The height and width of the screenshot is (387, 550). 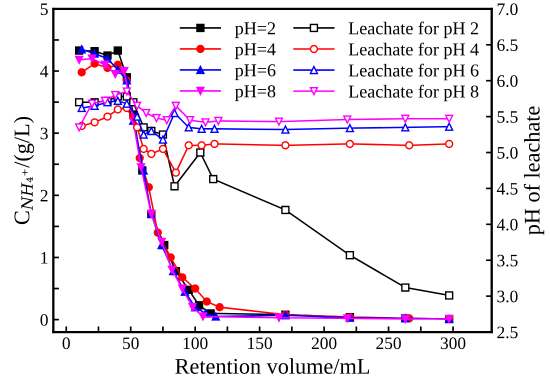 I want to click on legend-label: Leachate for pH 4, so click(x=413, y=51).